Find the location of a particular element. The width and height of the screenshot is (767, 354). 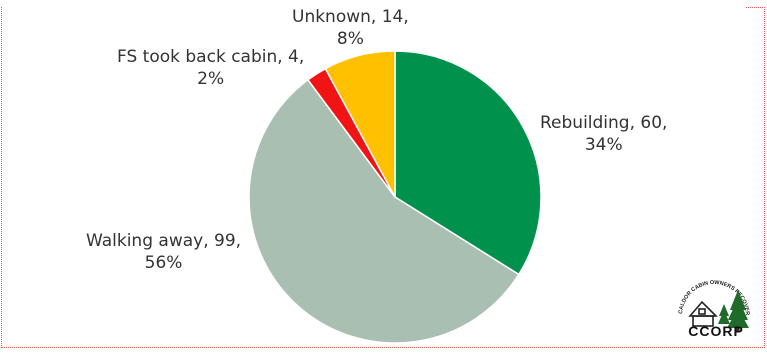

label-fs-took-back-line1: FS took back cabin, 4, is located at coordinates (211, 57).